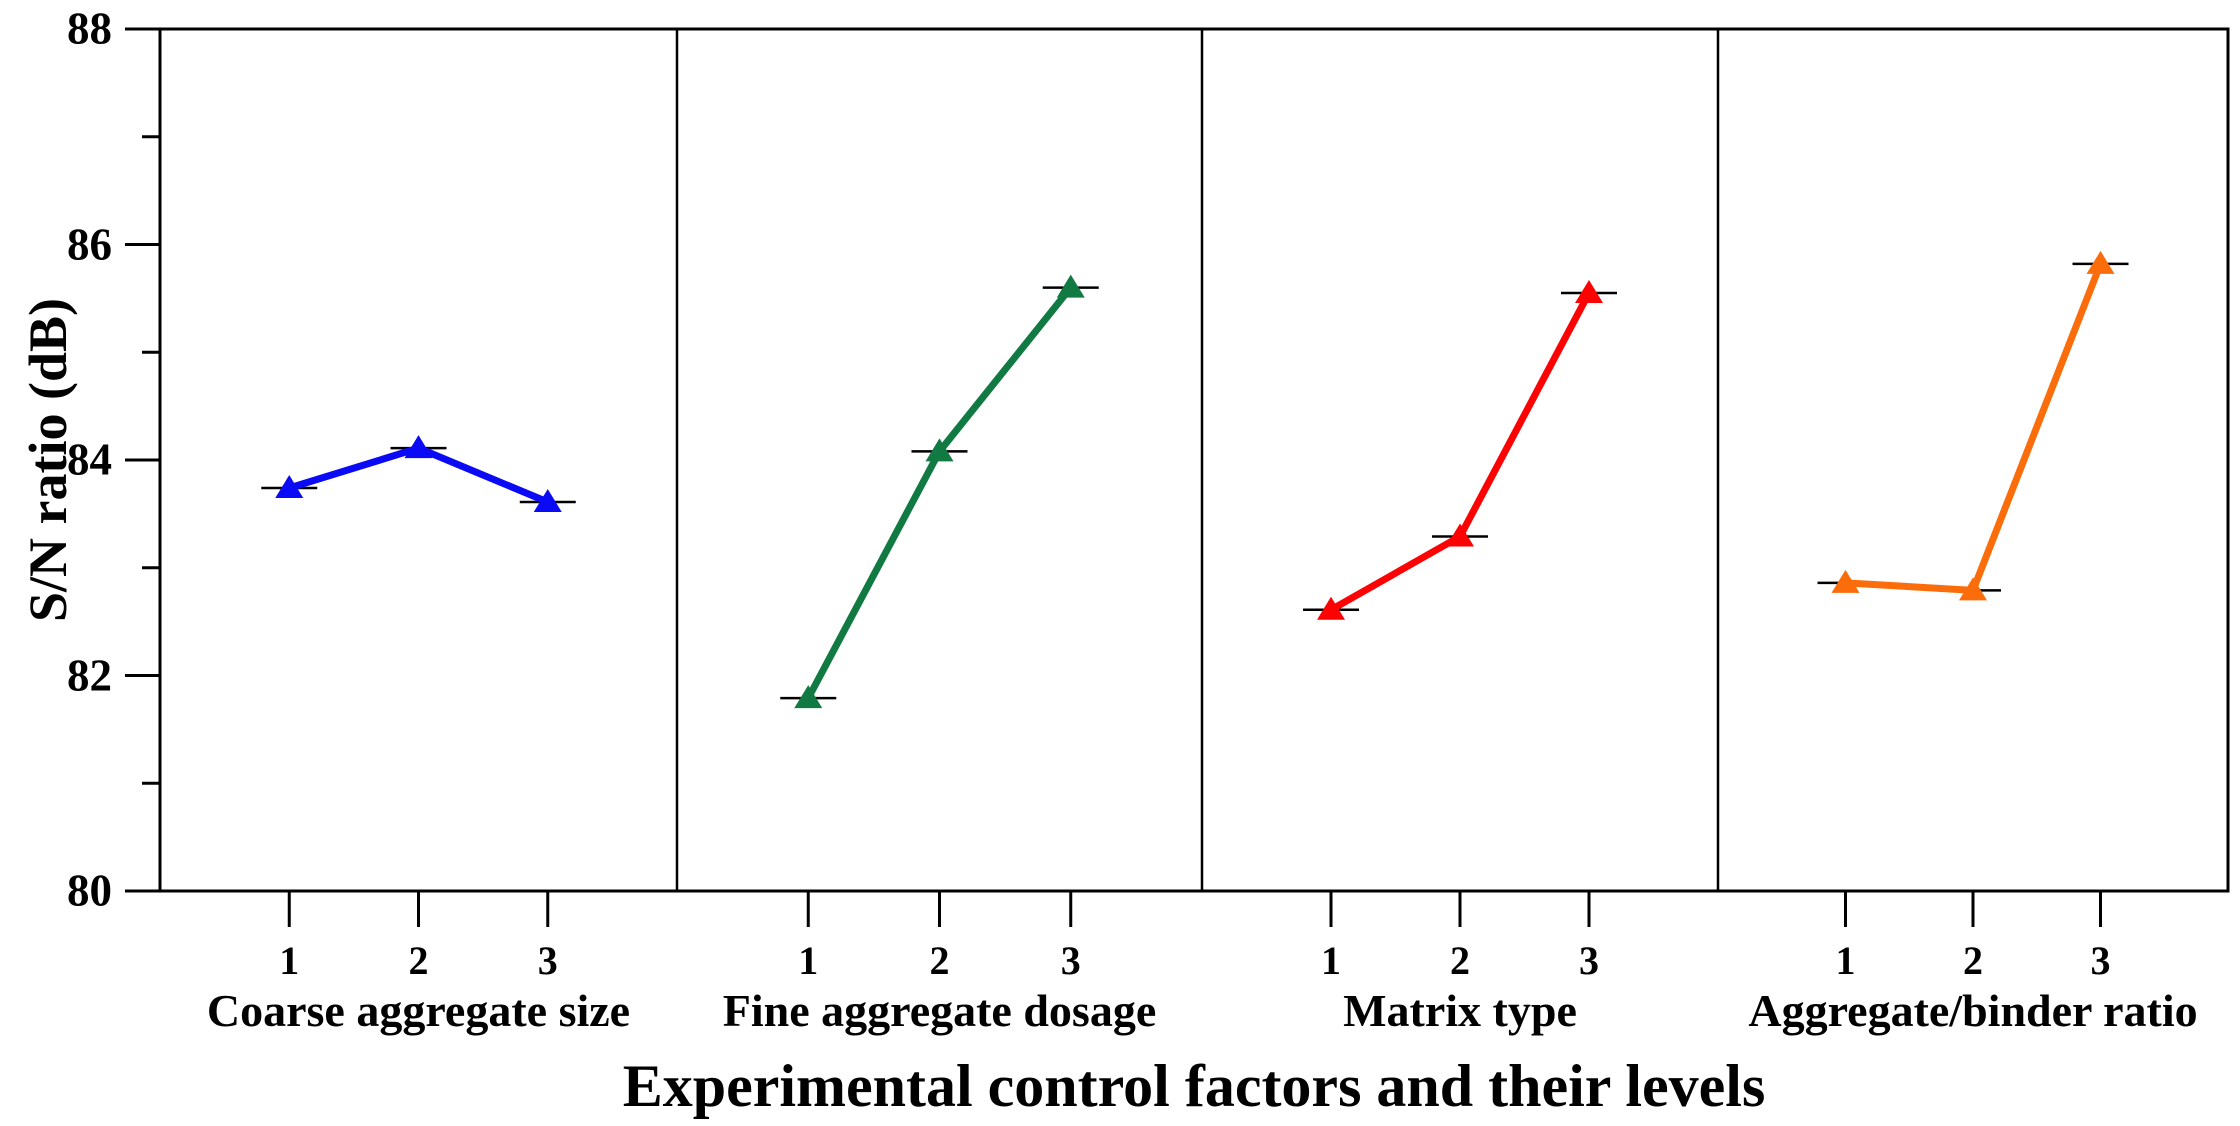 The height and width of the screenshot is (1126, 2240). What do you see at coordinates (1973, 1010) in the screenshot?
I see `factor-label: Aggregate/binder ratio` at bounding box center [1973, 1010].